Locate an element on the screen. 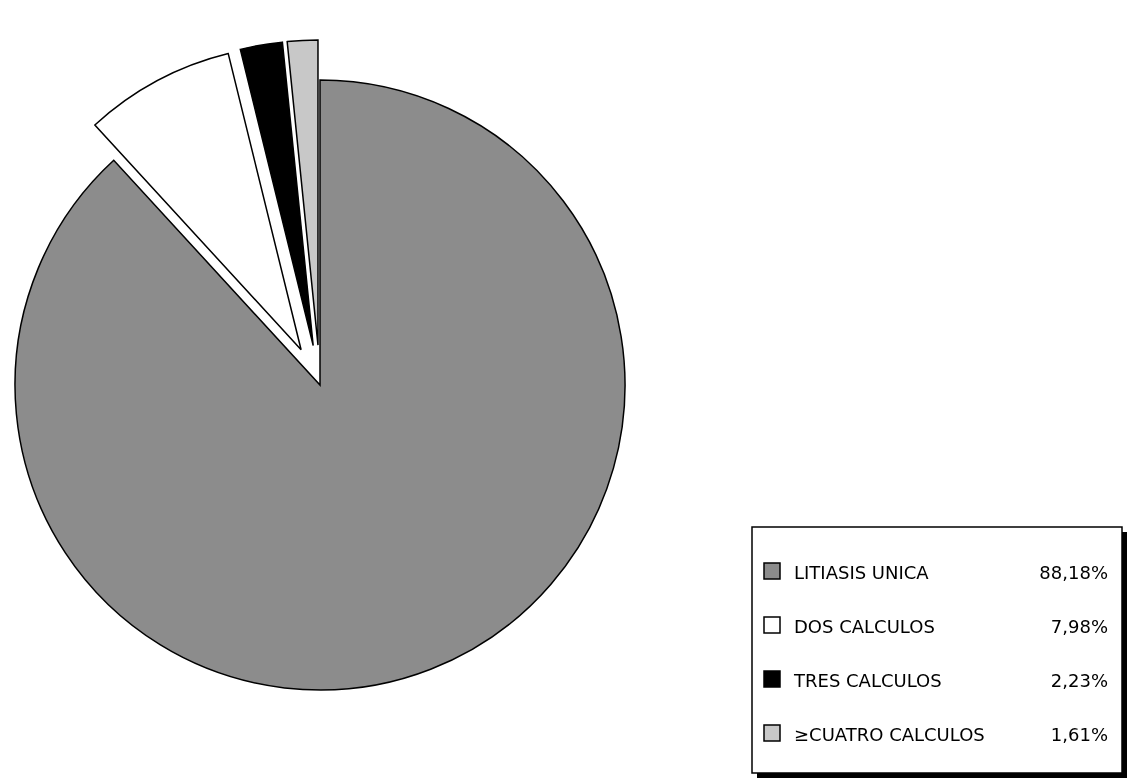 The height and width of the screenshot is (783, 1138). legend-label: DOS CALCULOS is located at coordinates (864, 626).